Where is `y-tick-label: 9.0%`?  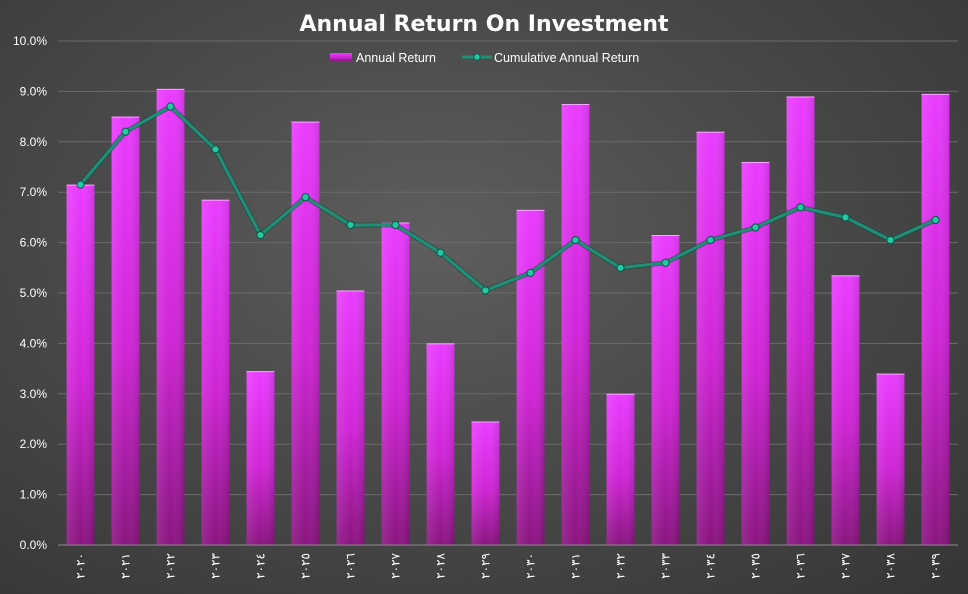
y-tick-label: 9.0% is located at coordinates (34, 91).